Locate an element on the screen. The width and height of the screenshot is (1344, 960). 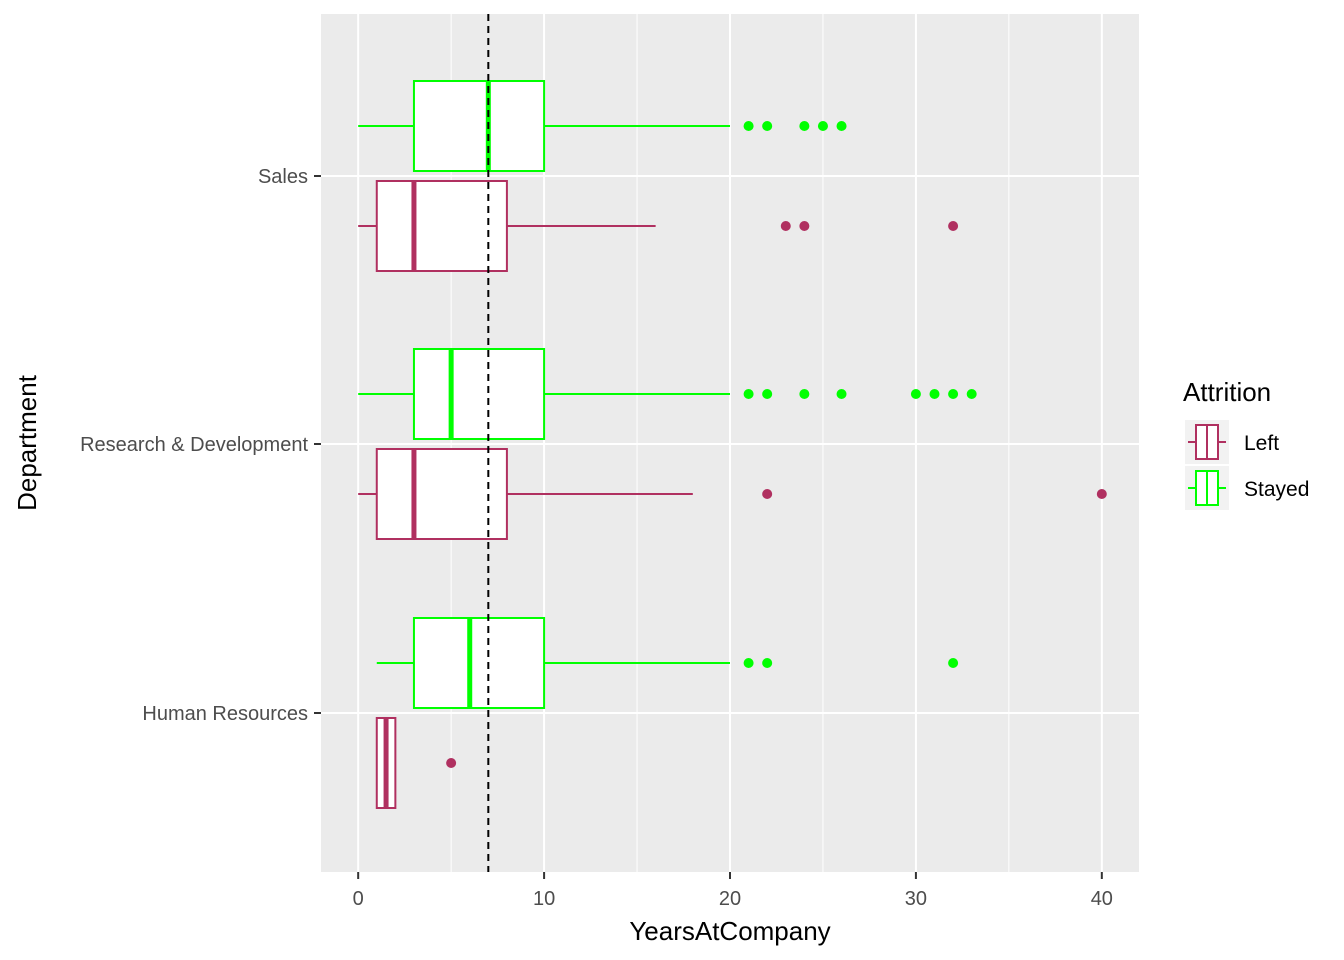
x-axis-title: YearsAtCompany is located at coordinates (729, 931).